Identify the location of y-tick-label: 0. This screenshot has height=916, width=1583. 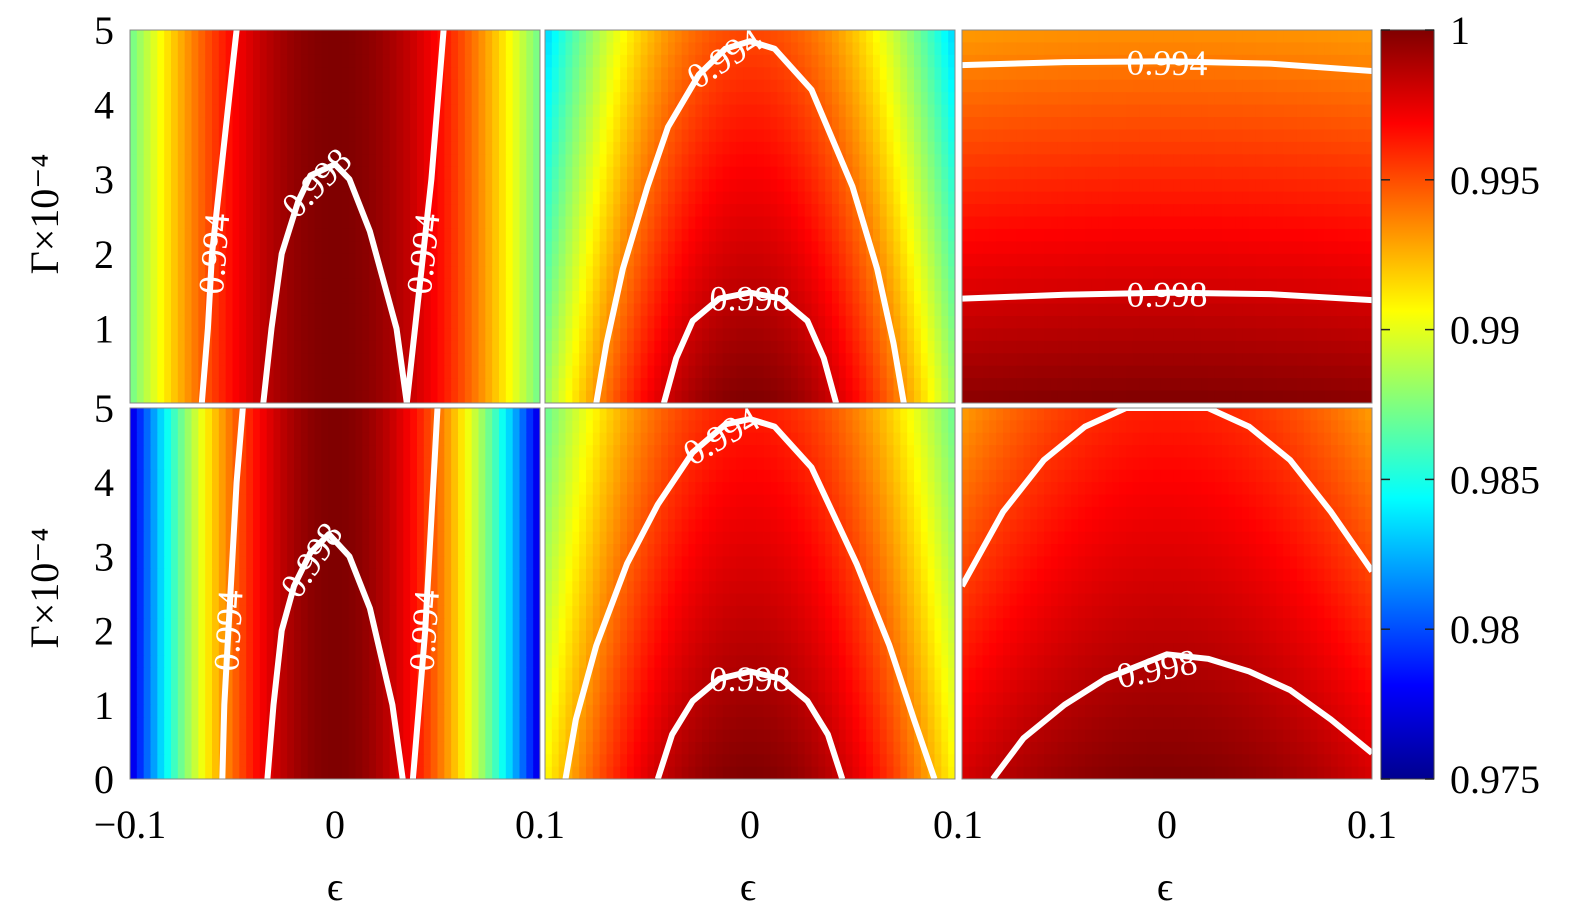
(104, 779).